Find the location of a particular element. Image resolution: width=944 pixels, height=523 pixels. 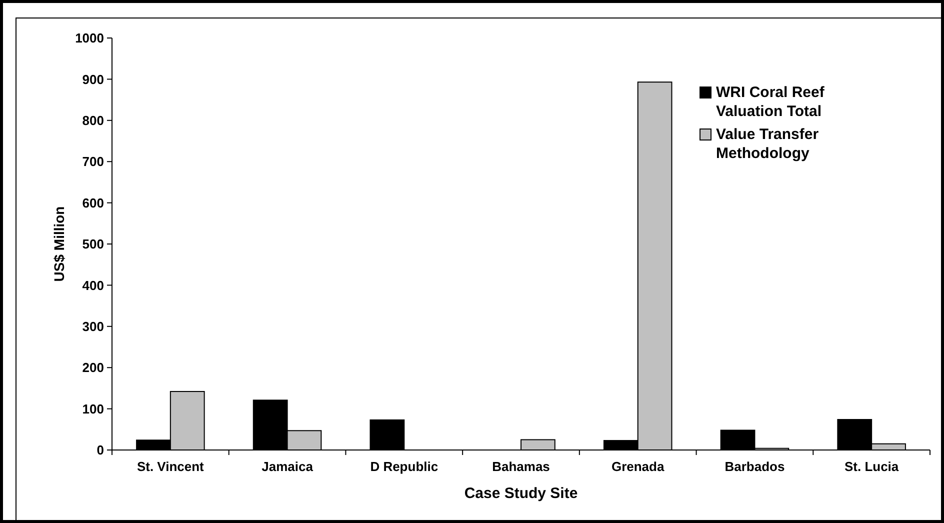

legend-label: WRI Coral Reef Valuation Total is located at coordinates (771, 102).